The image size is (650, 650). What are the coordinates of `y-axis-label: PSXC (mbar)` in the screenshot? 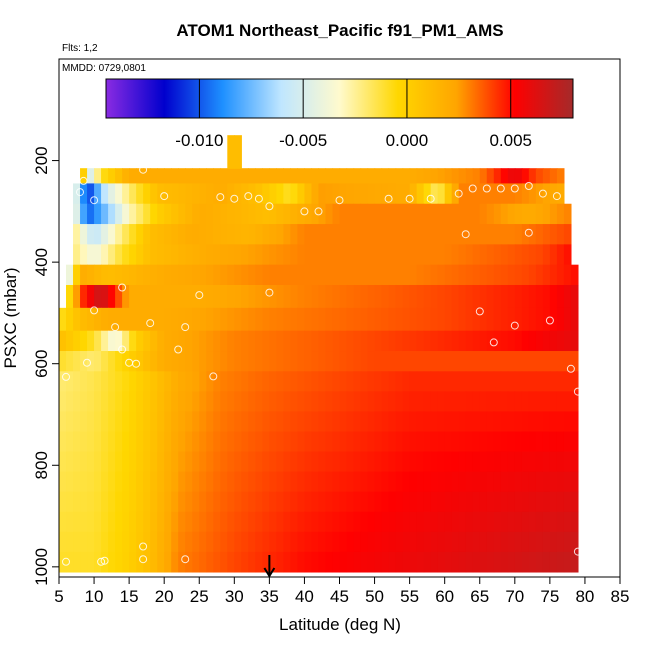 It's located at (10, 317).